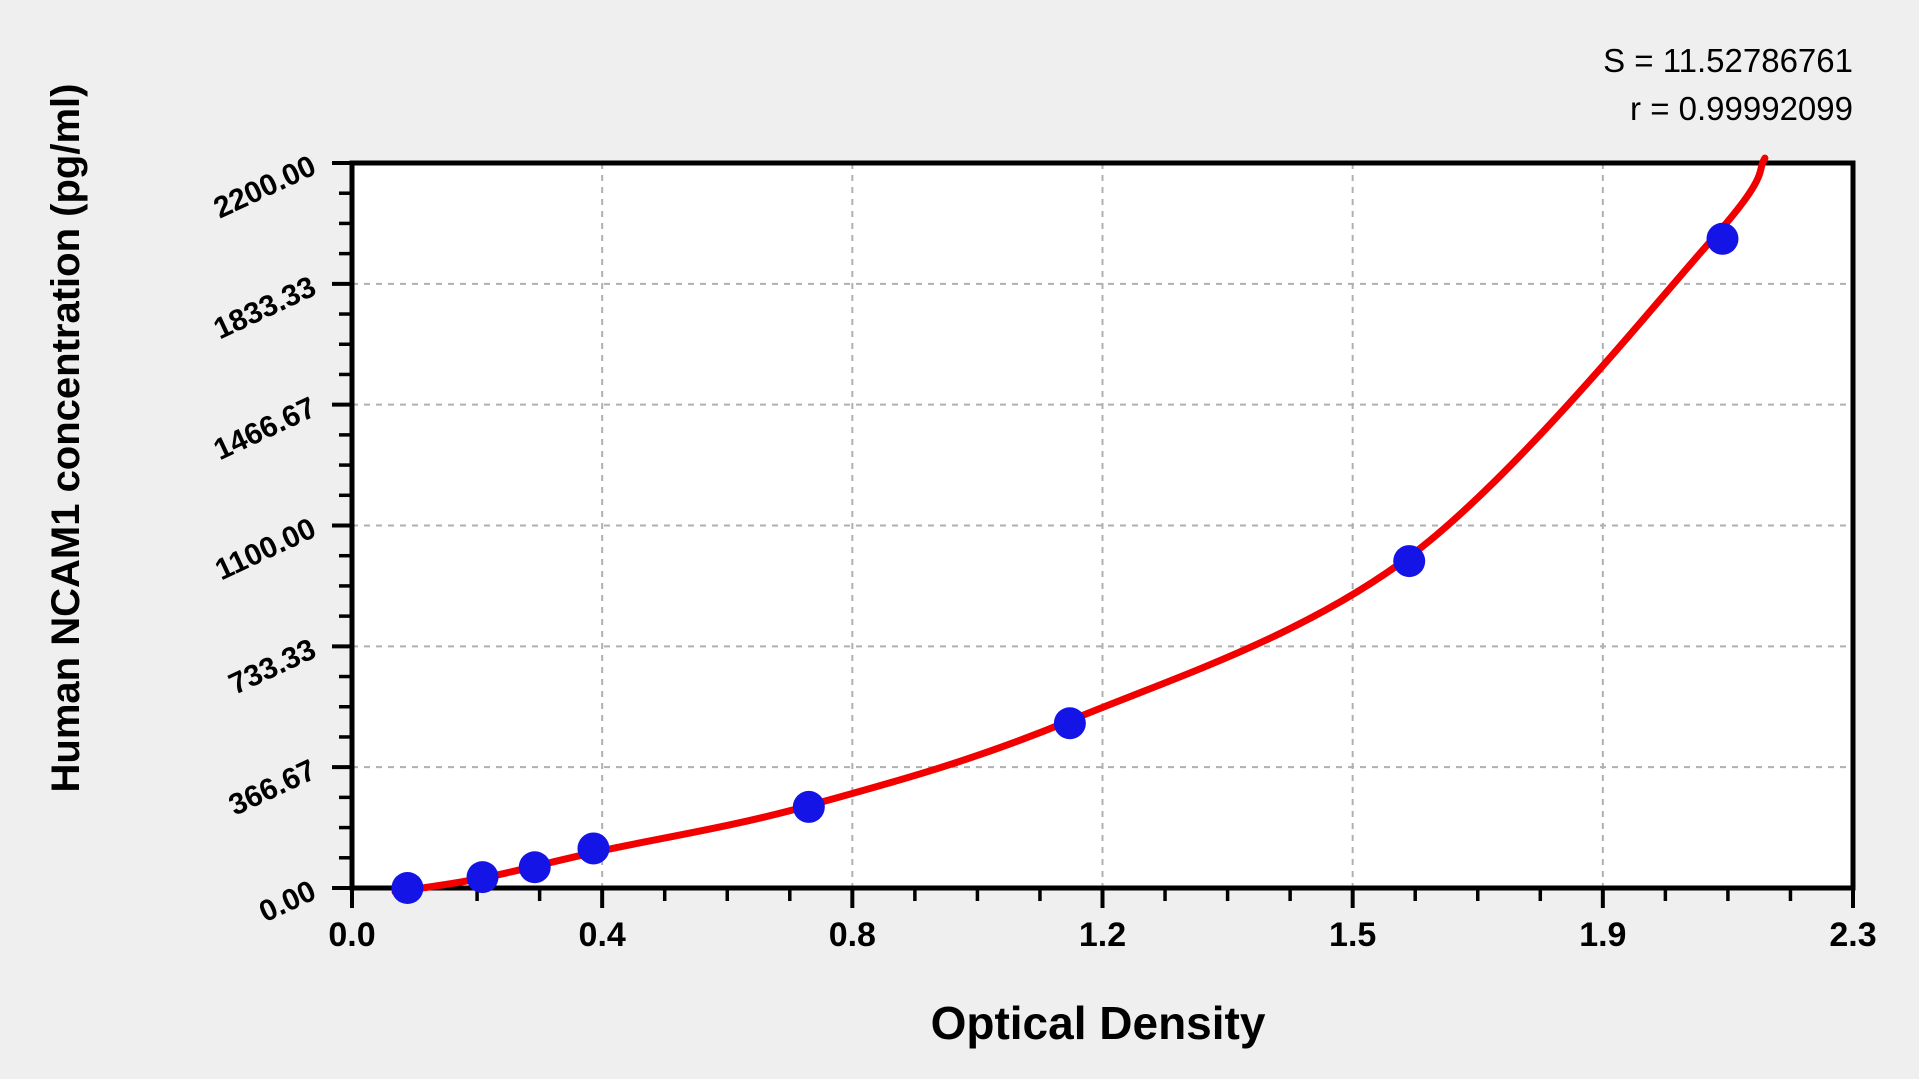 The width and height of the screenshot is (1919, 1079). Describe the element at coordinates (602, 935) in the screenshot. I see `x-tick-label: 0.4` at that location.